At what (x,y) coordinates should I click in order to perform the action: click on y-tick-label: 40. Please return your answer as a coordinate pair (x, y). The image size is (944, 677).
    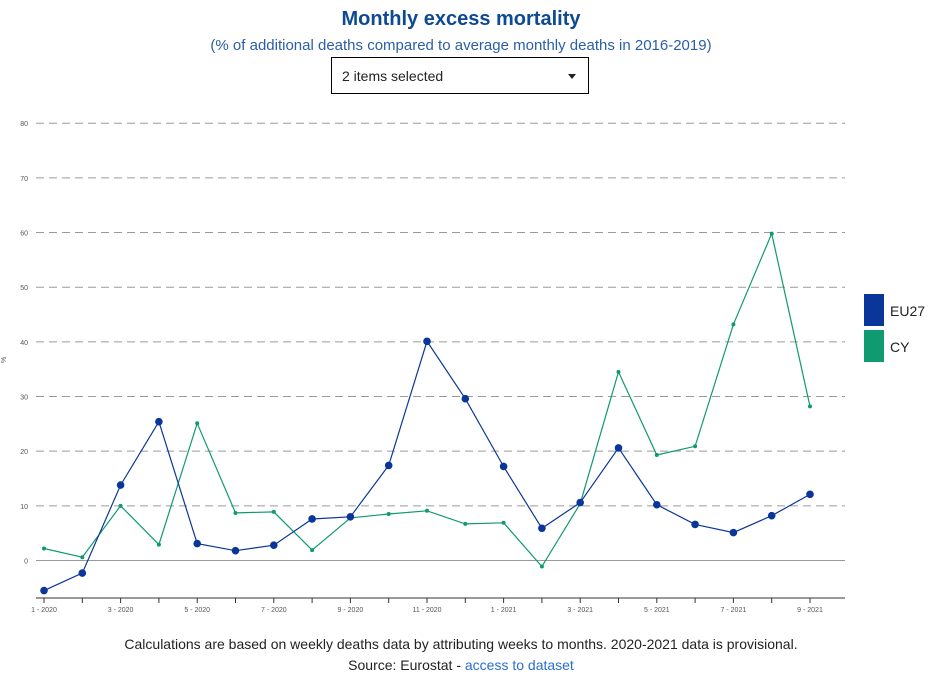
    Looking at the image, I should click on (24, 343).